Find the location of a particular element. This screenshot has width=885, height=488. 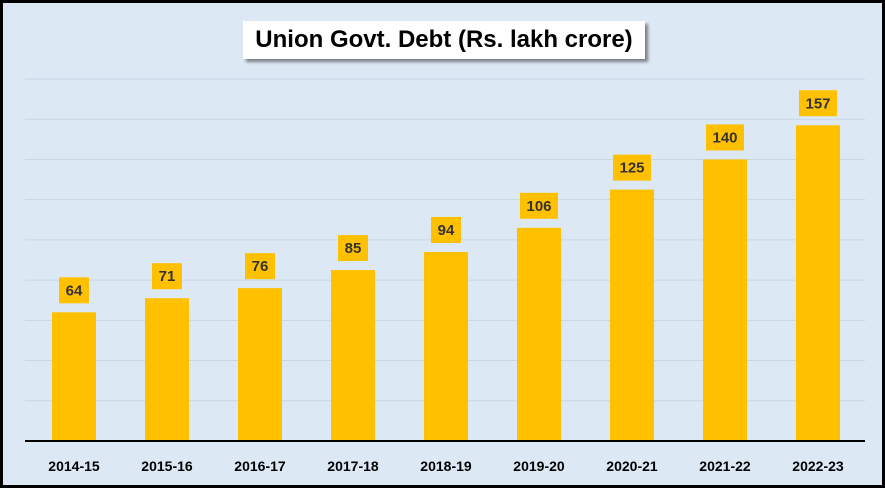

data-label: 106 is located at coordinates (538, 206).